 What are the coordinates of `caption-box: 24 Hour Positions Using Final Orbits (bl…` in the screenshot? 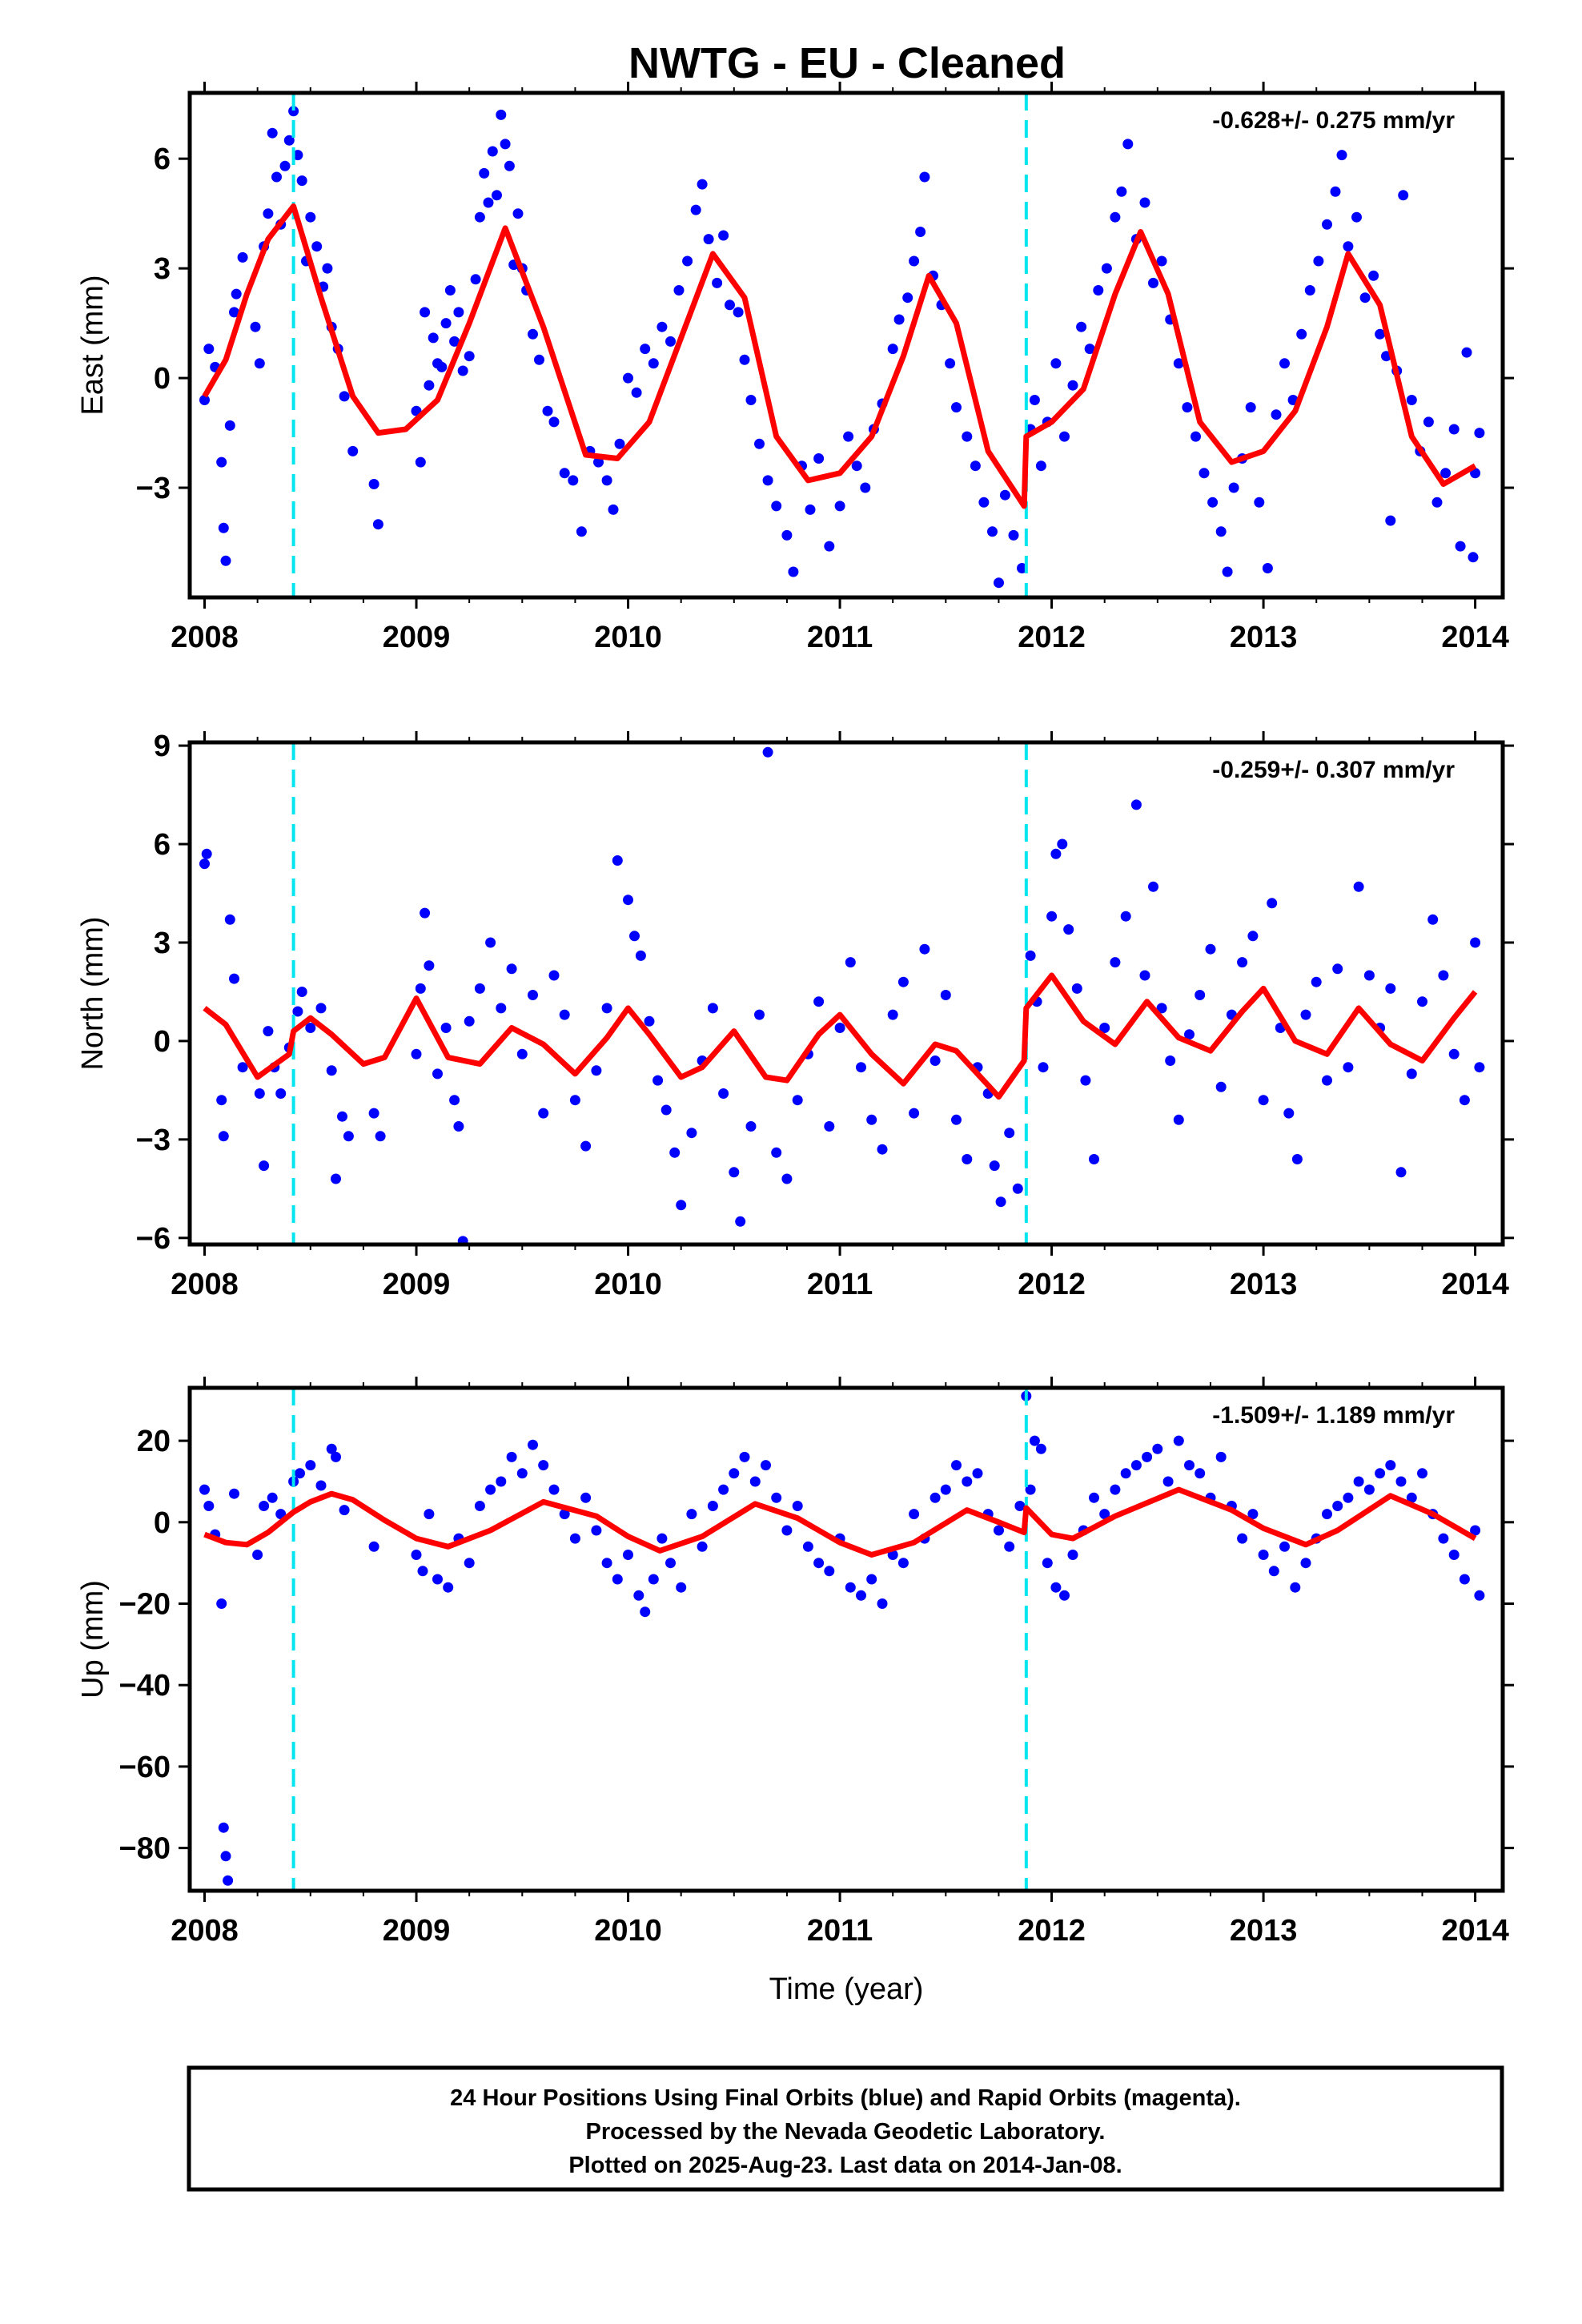 It's located at (846, 2128).